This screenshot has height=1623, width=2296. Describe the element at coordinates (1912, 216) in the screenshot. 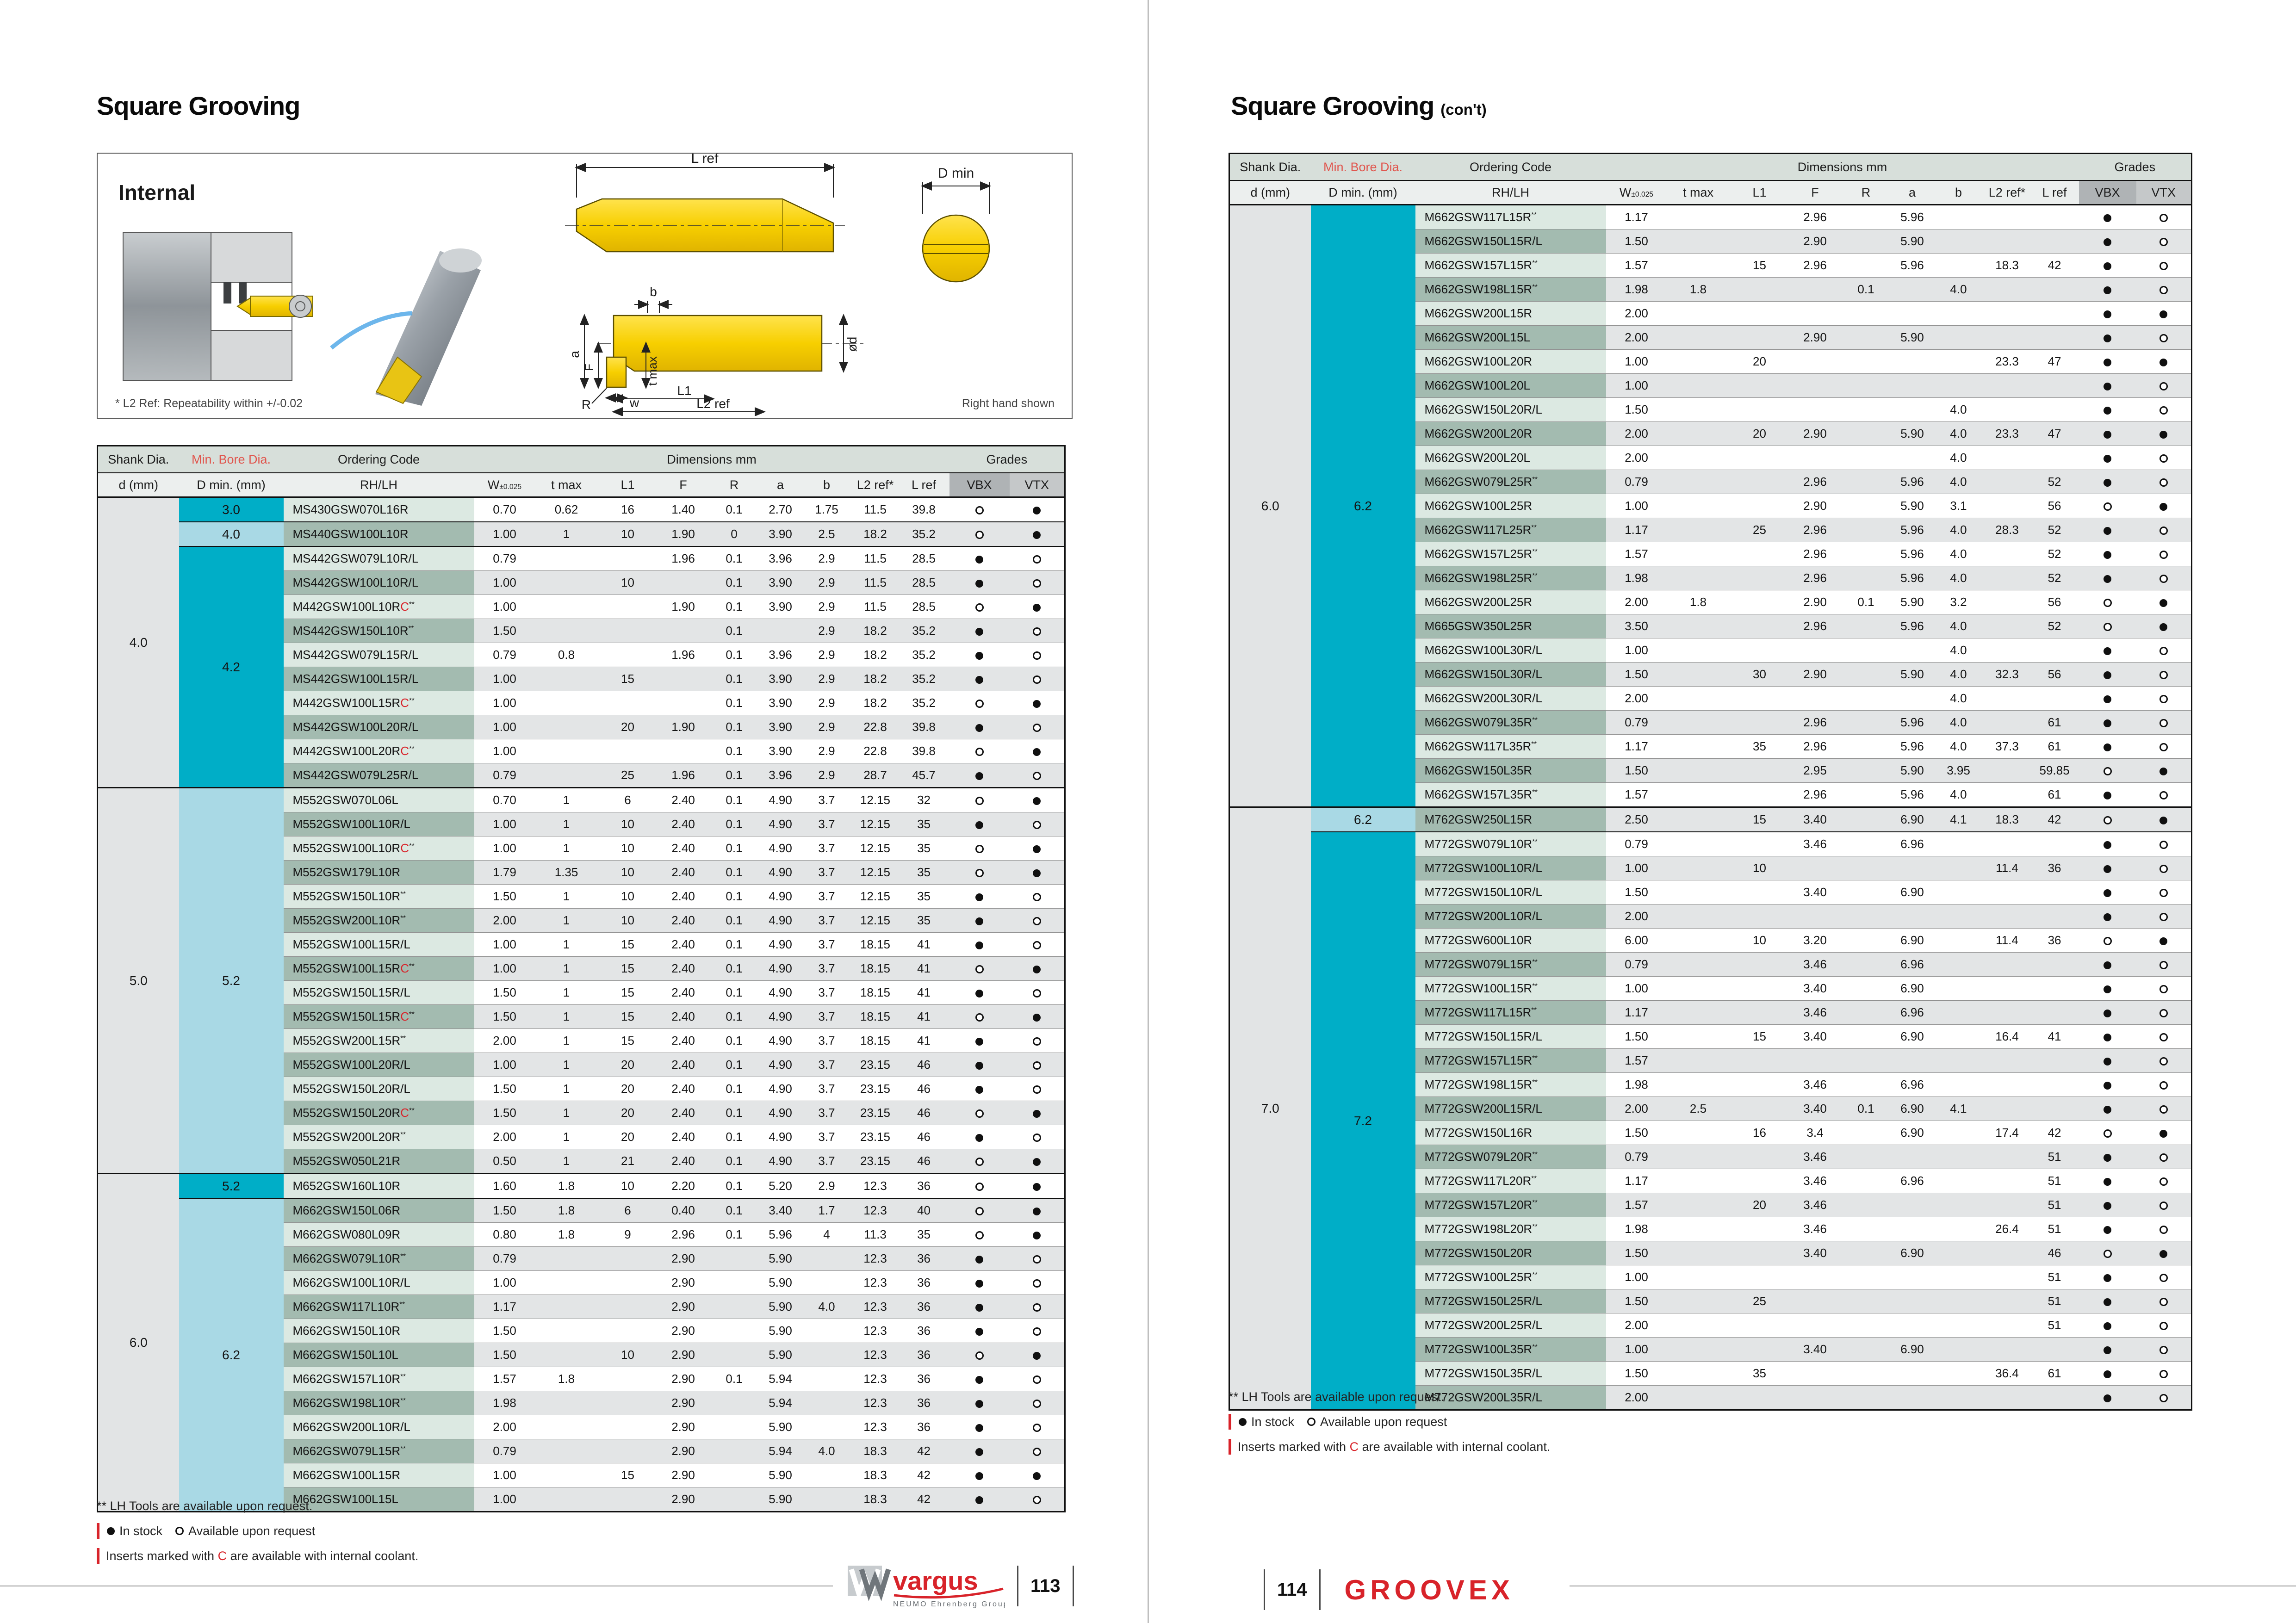

I see `dimension-cell: 5.96` at that location.